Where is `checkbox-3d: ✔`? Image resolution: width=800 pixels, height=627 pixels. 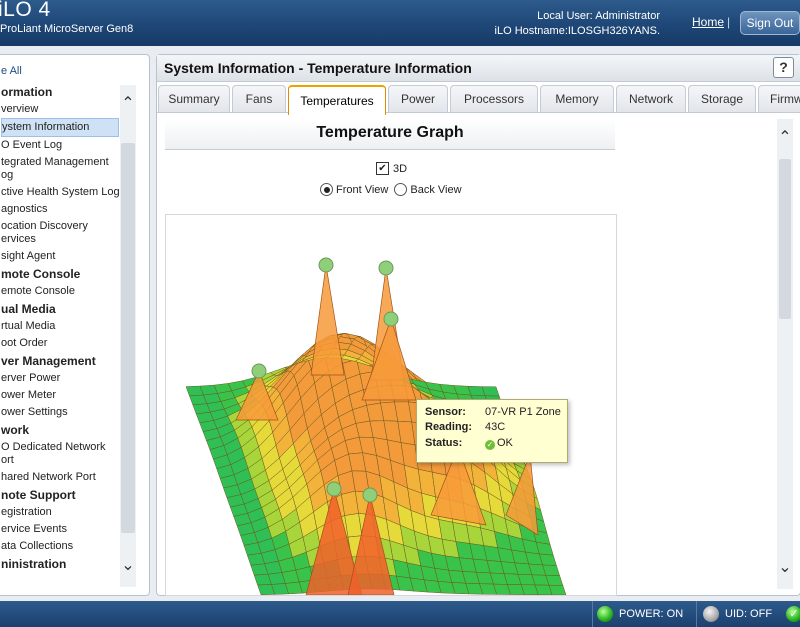
checkbox-3d: ✔ is located at coordinates (382, 168).